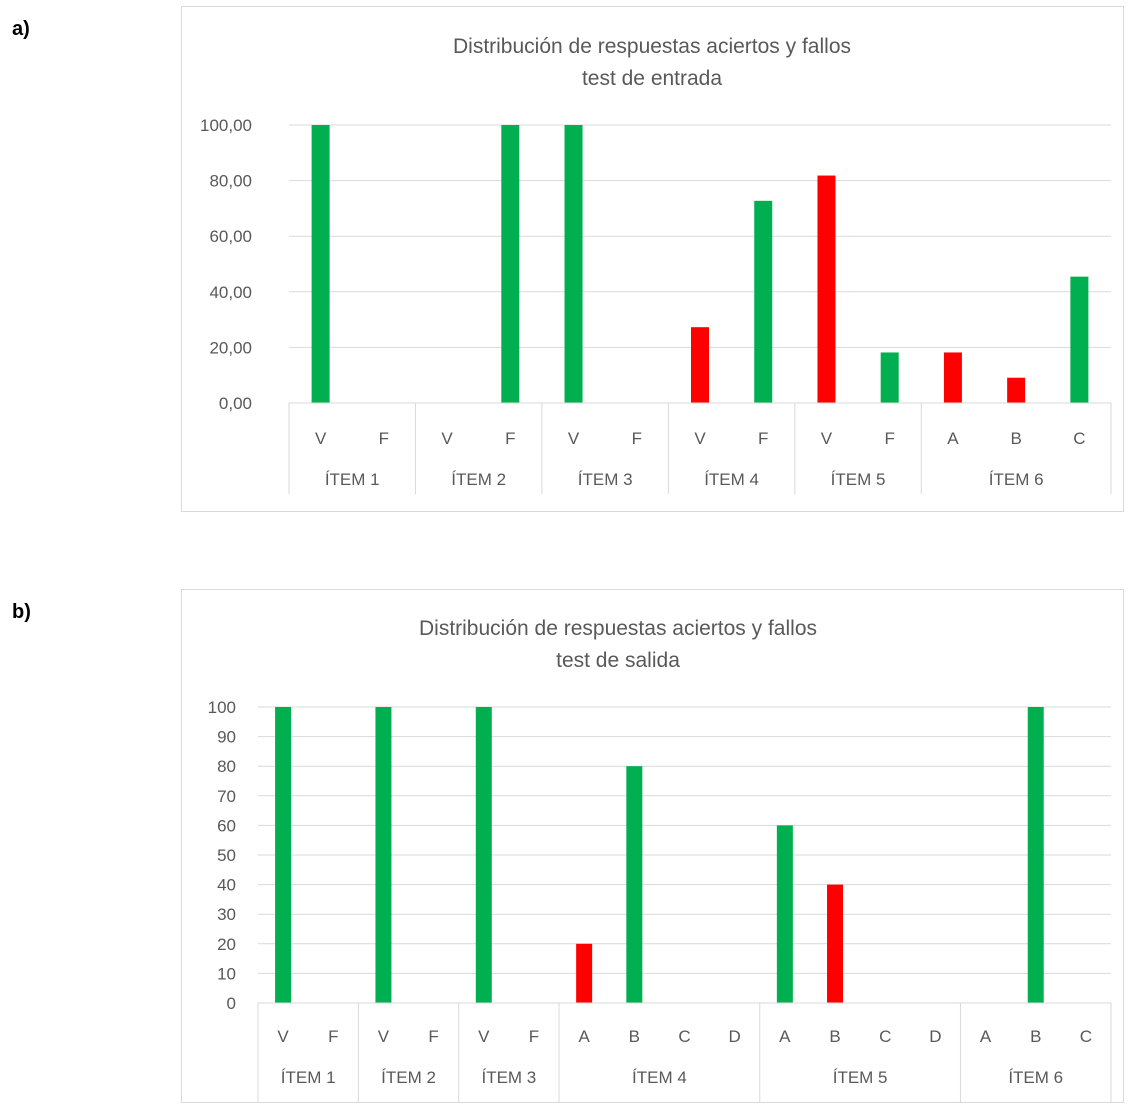  I want to click on y-tick-label: 20,00, so click(230, 347).